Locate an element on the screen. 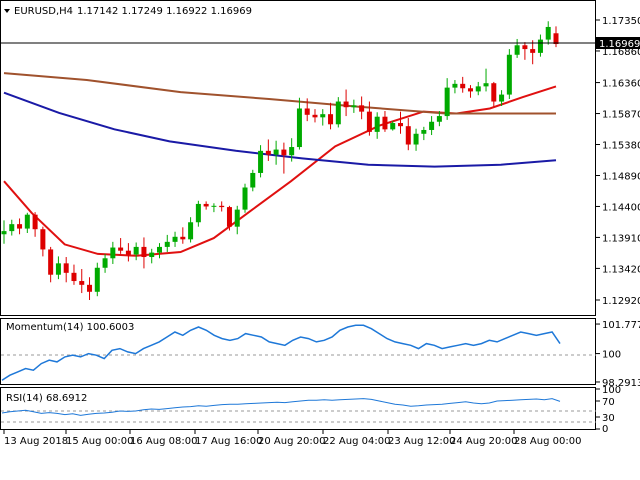 This screenshot has width=640, height=480. time-axis-label: 20 Aug 20:00 is located at coordinates (291, 441).